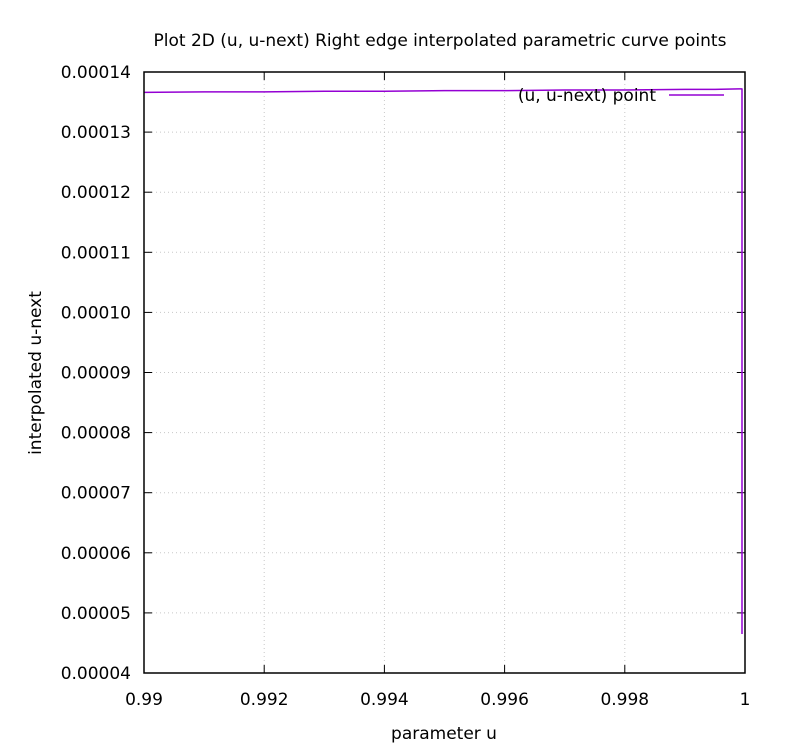  Describe the element at coordinates (444, 734) in the screenshot. I see `x-axis-label: parameter u` at that location.